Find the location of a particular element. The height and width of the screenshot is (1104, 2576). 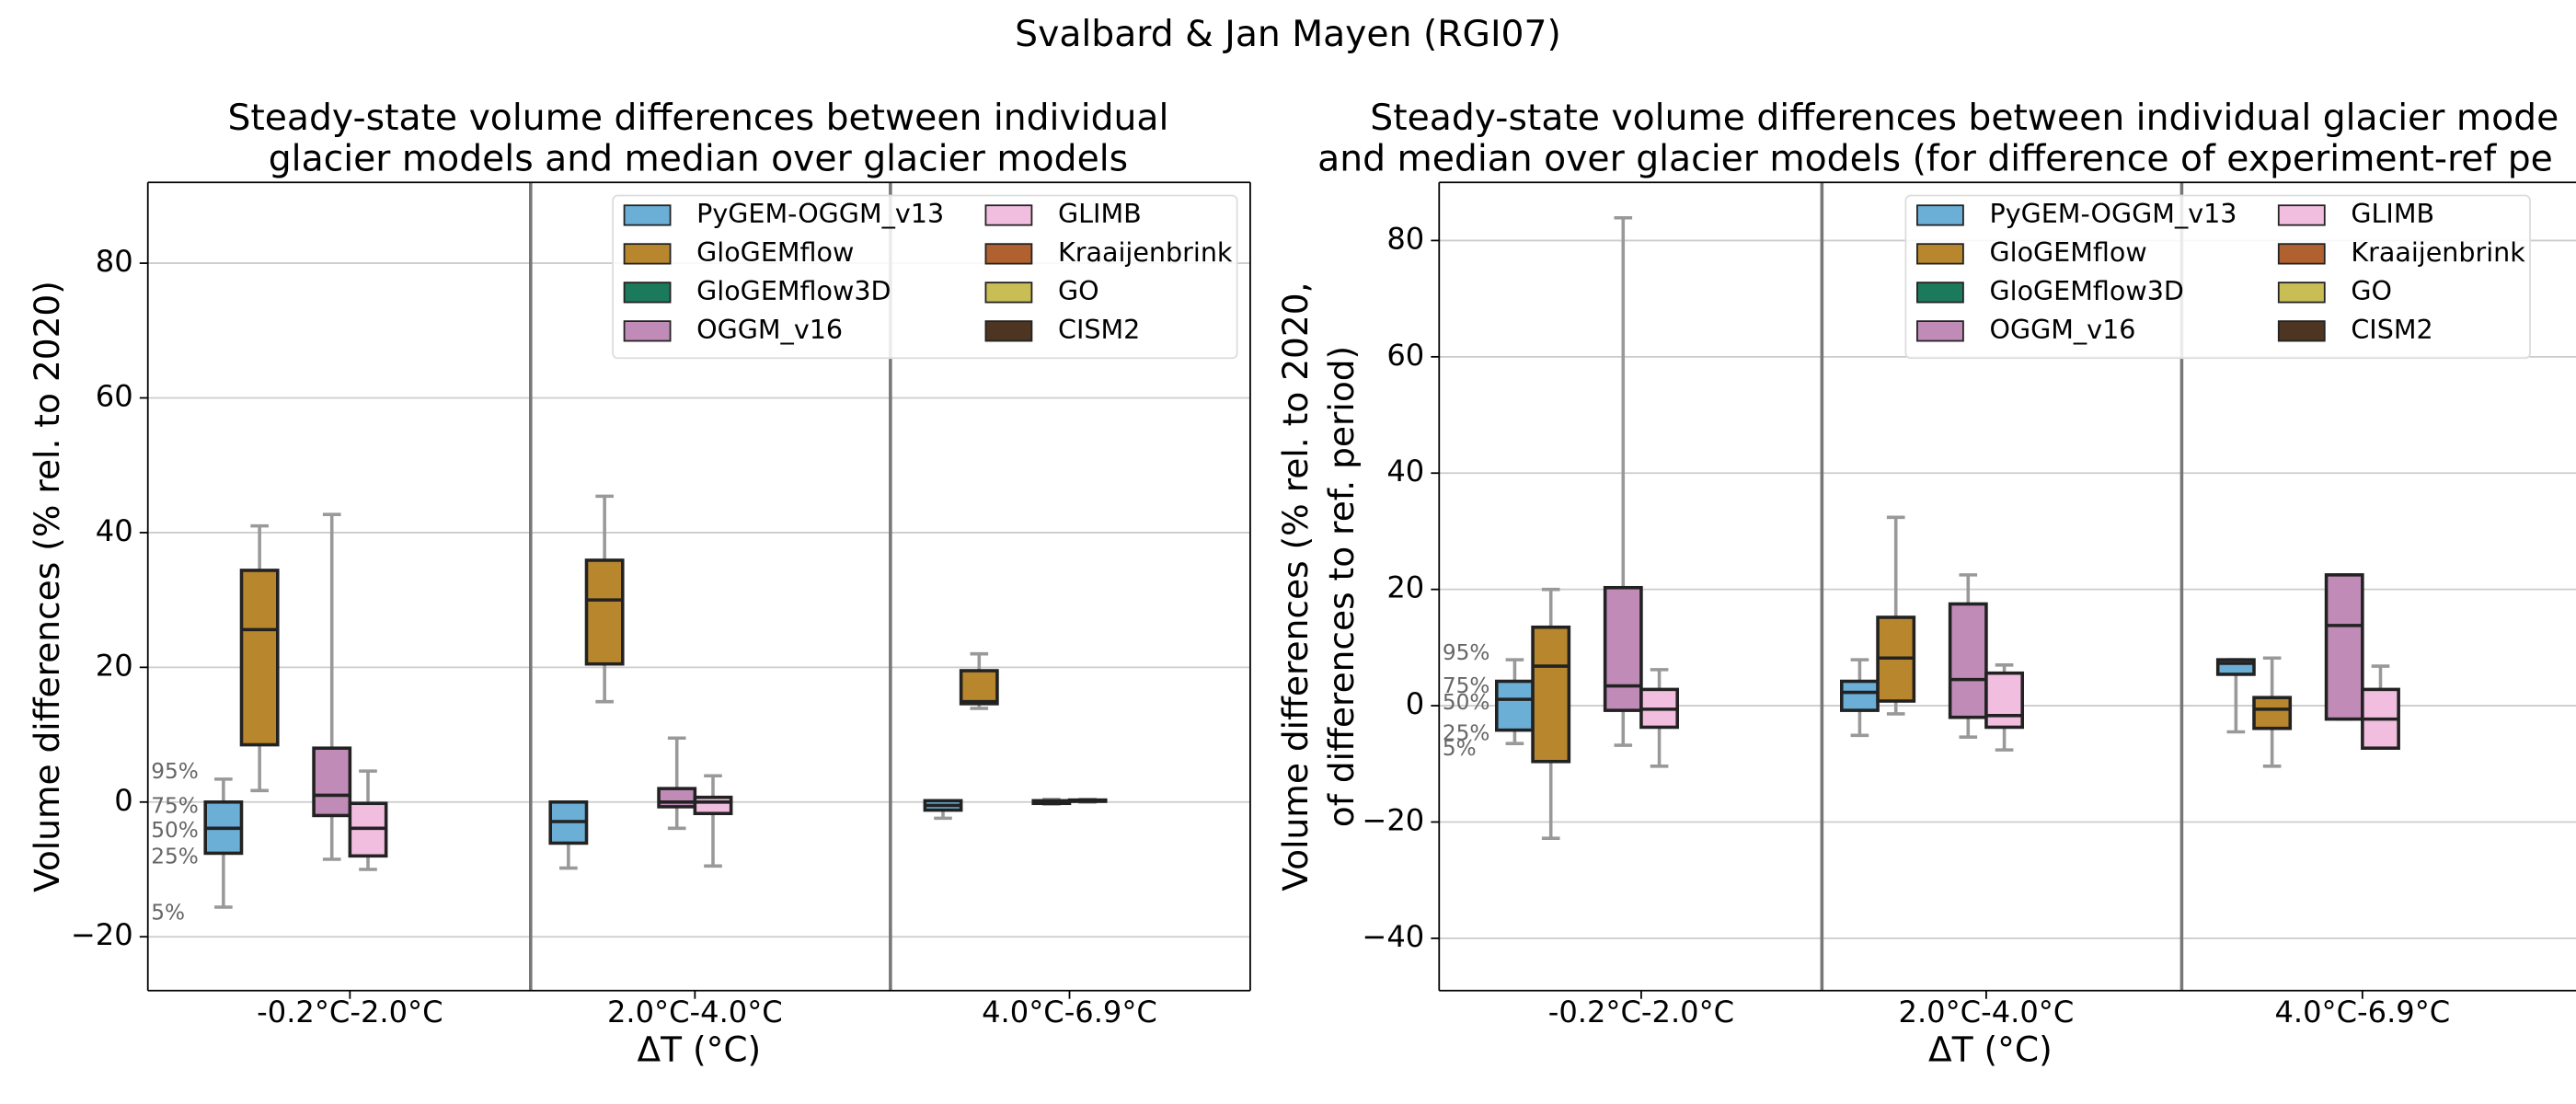

y-axis-label: of differences to ref. period) is located at coordinates (1341, 586).